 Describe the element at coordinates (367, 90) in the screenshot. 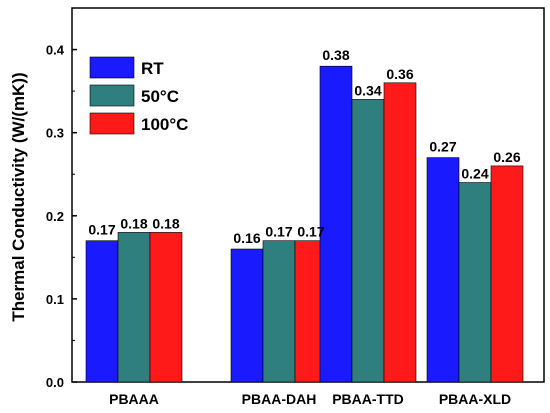

I see `data-label: 0.34` at that location.